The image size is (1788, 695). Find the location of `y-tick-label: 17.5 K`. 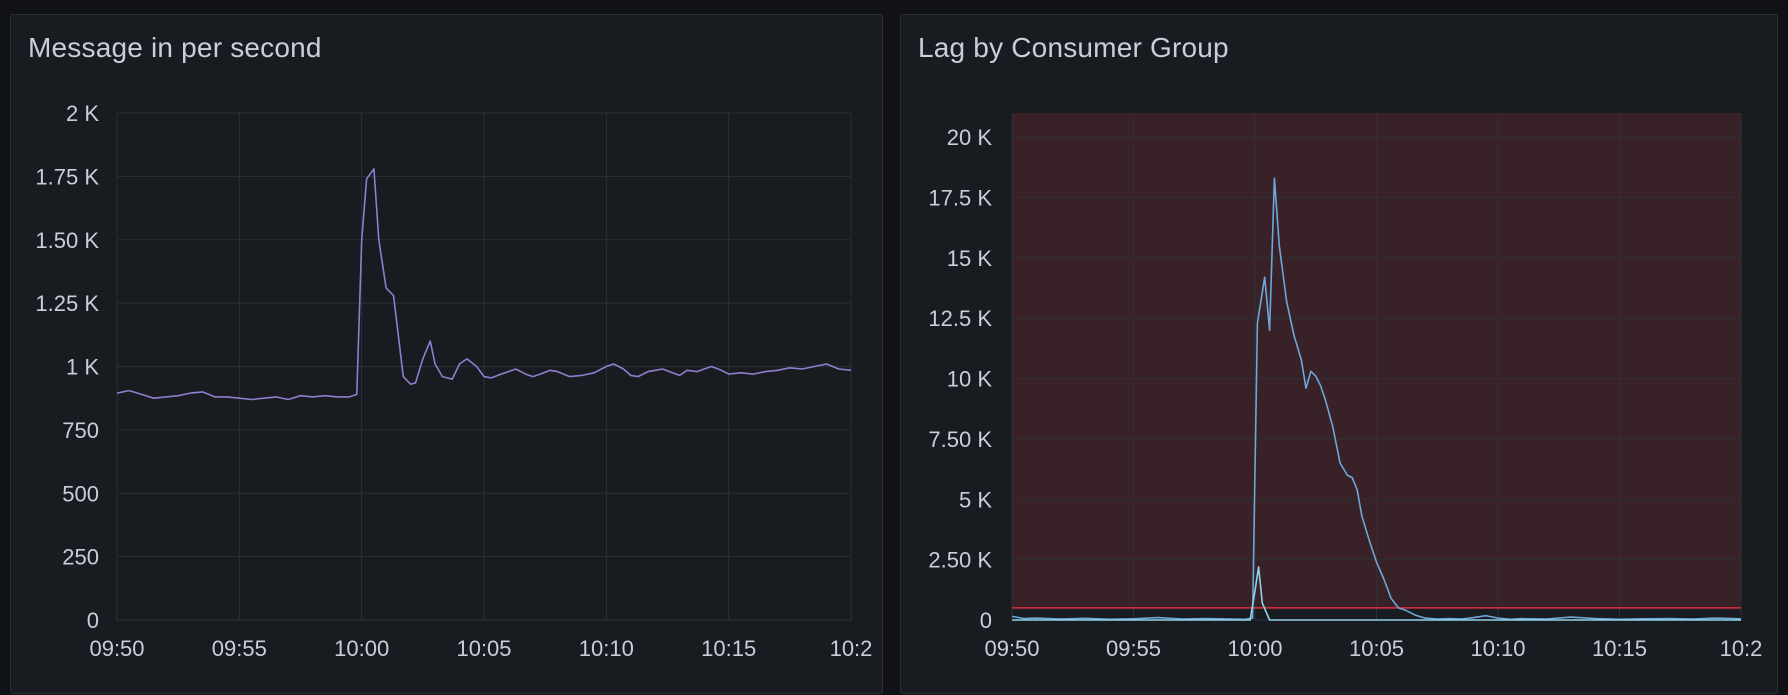

y-tick-label: 17.5 K is located at coordinates (960, 198).